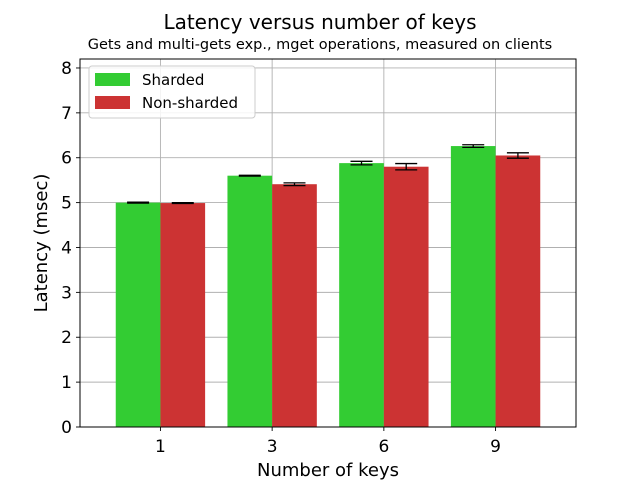 Image resolution: width=640 pixels, height=480 pixels. Describe the element at coordinates (66, 383) in the screenshot. I see `y-tick-label: 1` at that location.